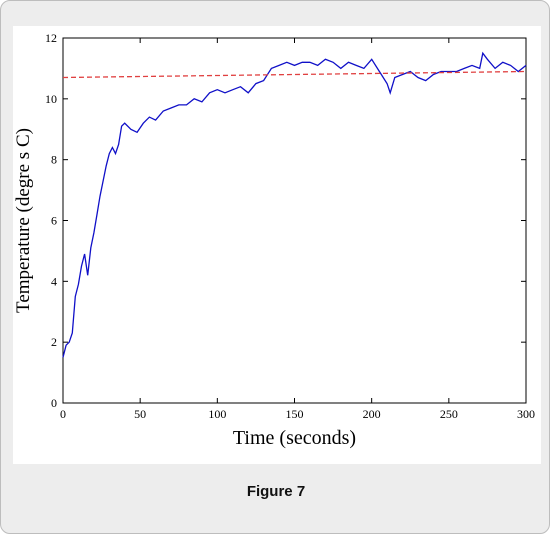 The image size is (550, 534). I want to click on y-axis-label: Temperature (degre s C), so click(23, 220).